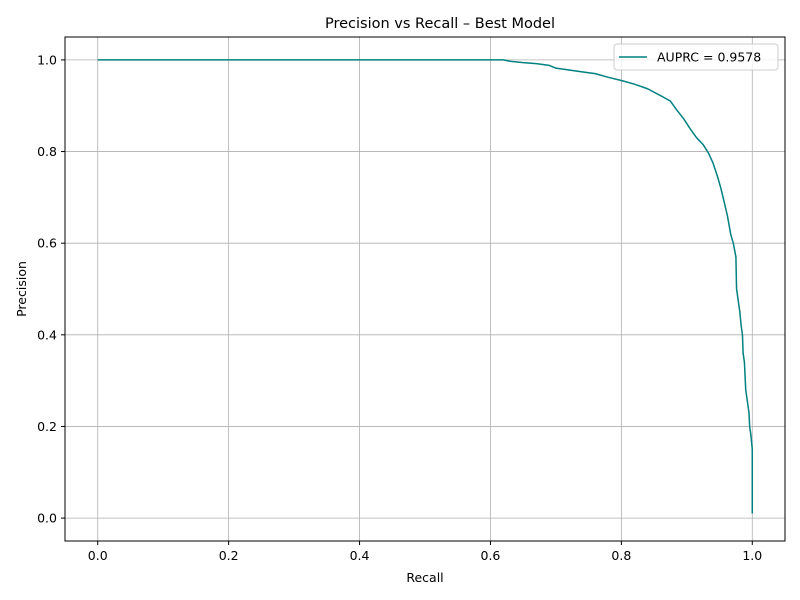 Image resolution: width=800 pixels, height=600 pixels. Describe the element at coordinates (752, 555) in the screenshot. I see `x-tick-label: 1.0` at that location.